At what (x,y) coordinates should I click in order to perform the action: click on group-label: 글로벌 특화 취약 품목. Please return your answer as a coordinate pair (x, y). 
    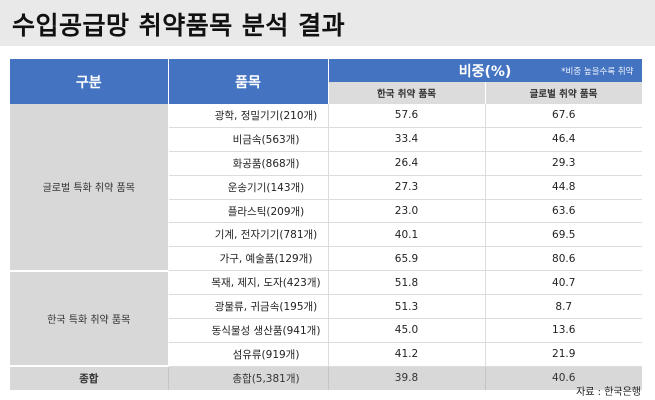
    Looking at the image, I should click on (89, 188).